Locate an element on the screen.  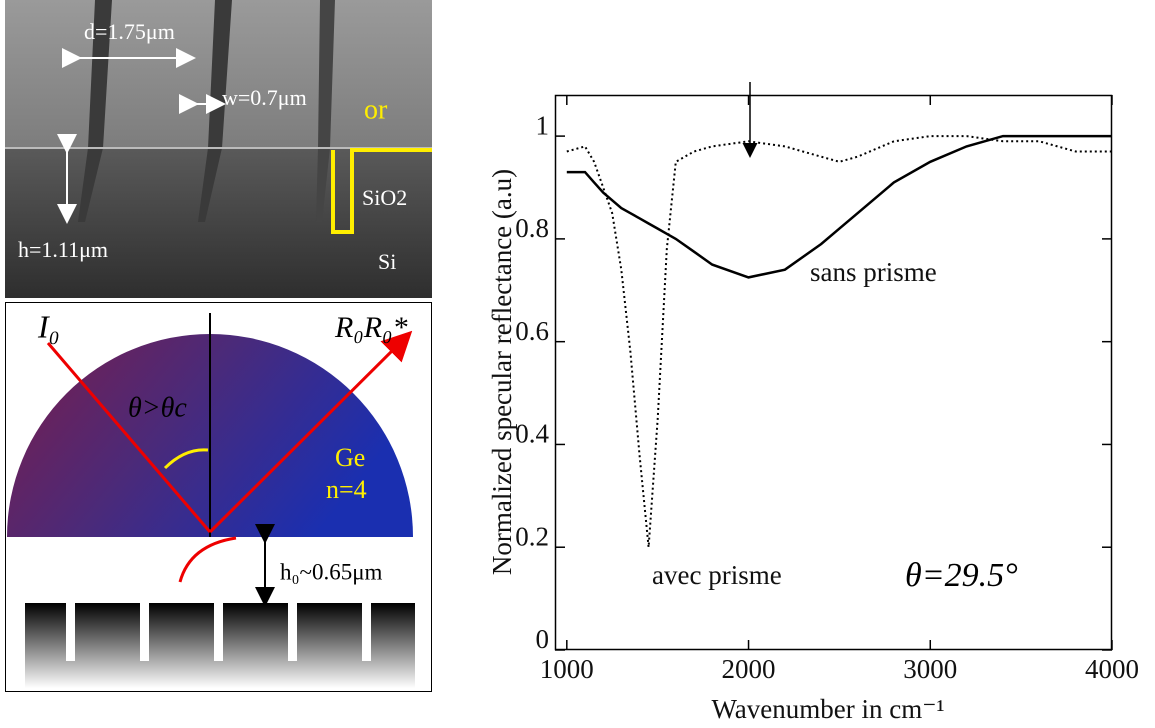
y-tick-label: 0.4 is located at coordinates (532, 434).